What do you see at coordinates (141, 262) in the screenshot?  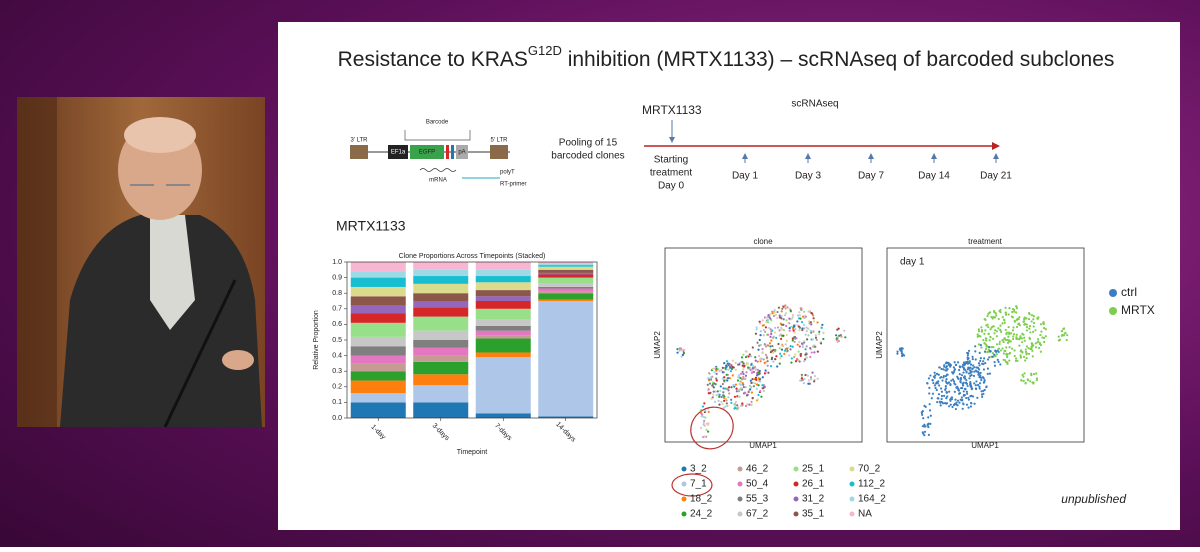 I see `speaker-video` at bounding box center [141, 262].